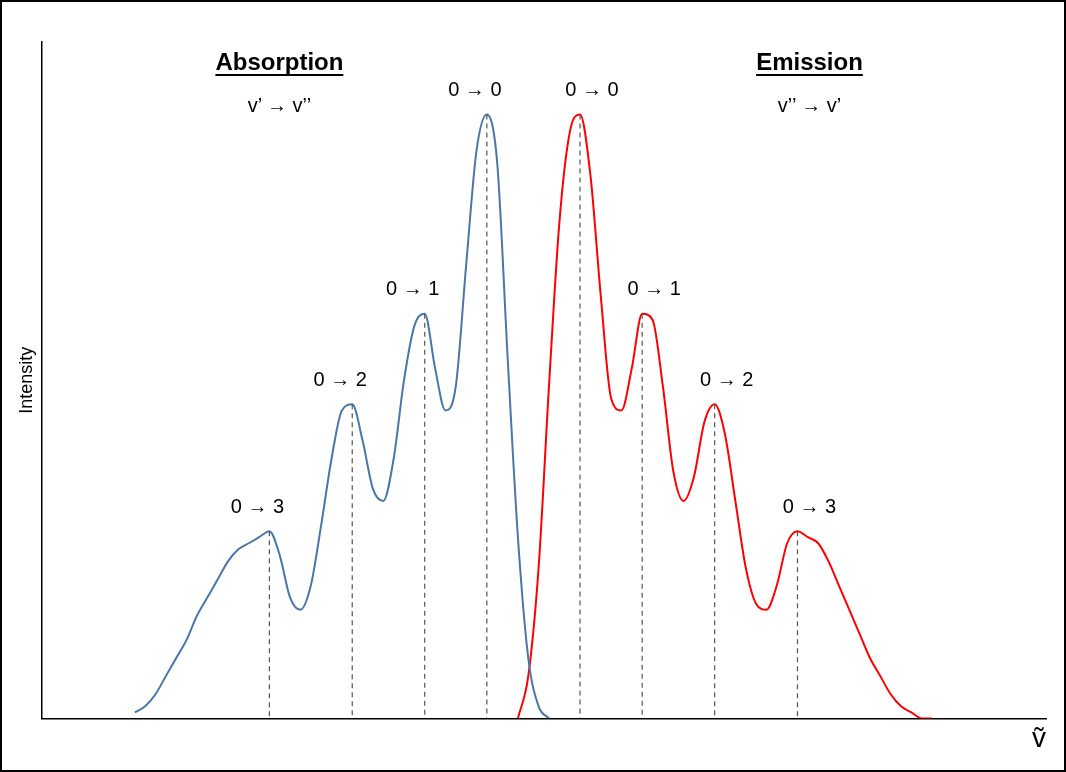 The height and width of the screenshot is (772, 1066). I want to click on x-axis-title: ṽ, so click(1039, 737).